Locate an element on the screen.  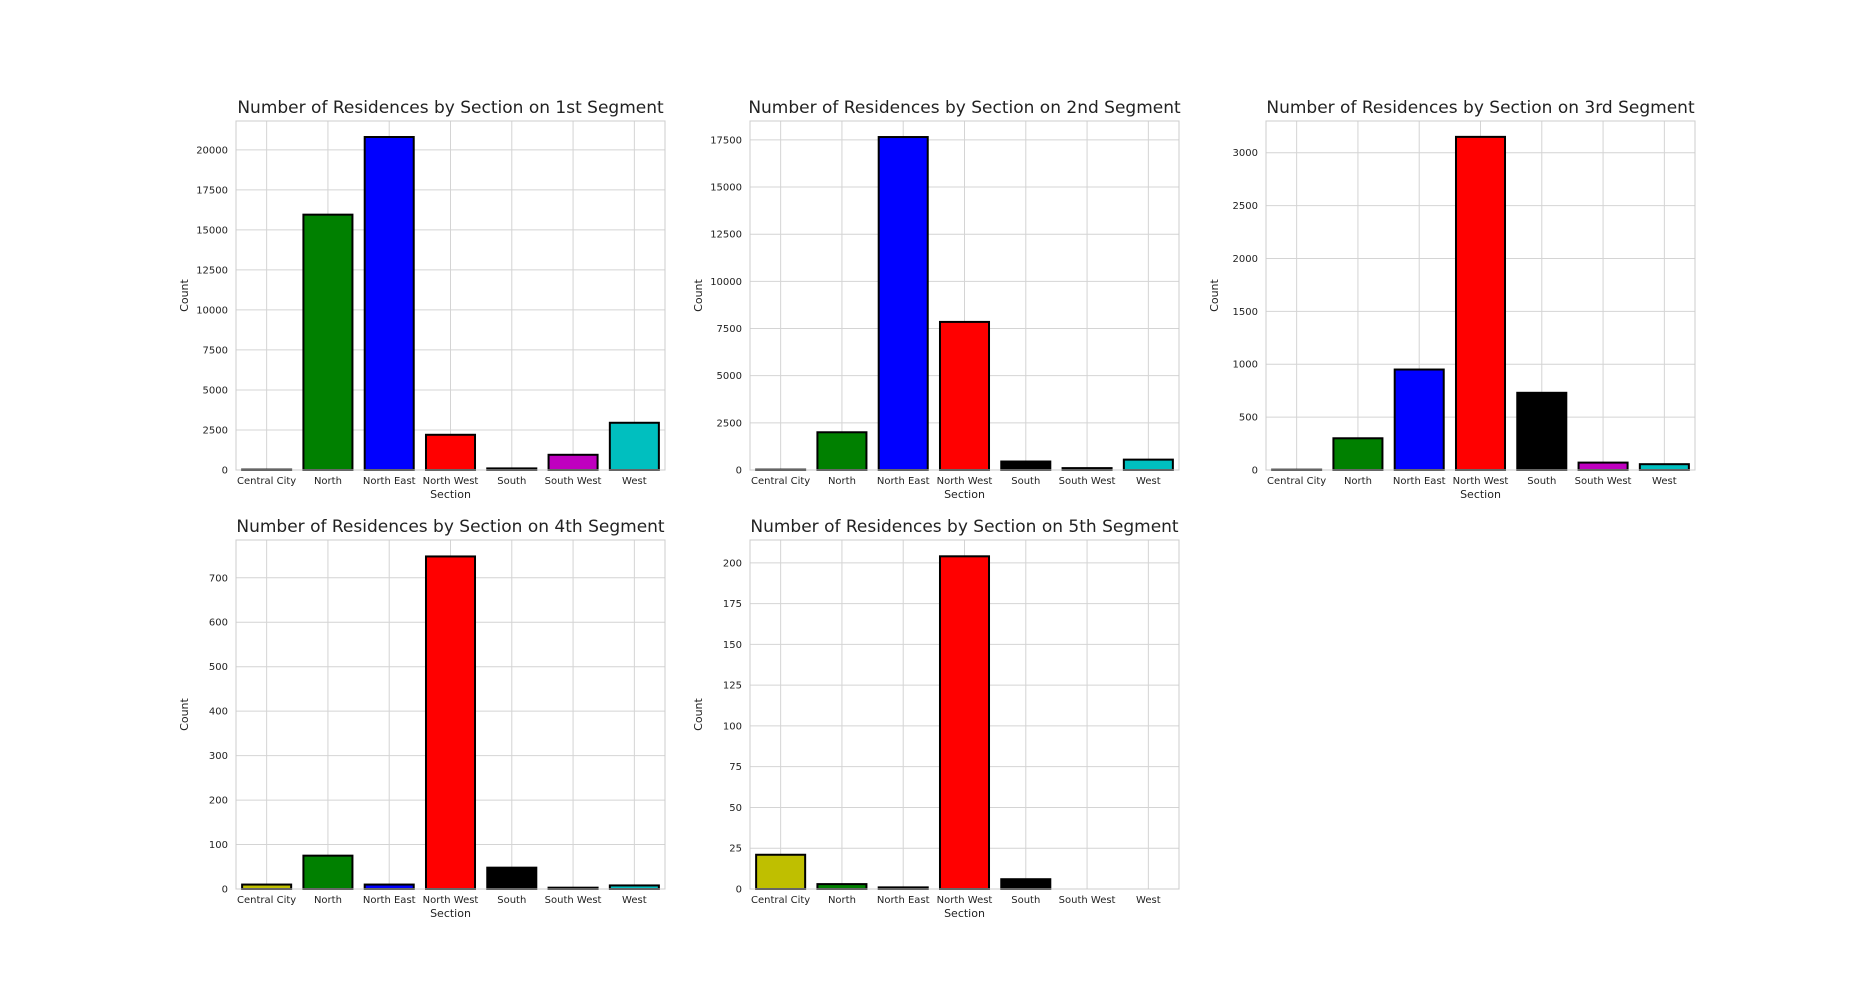
y-tick-label: 1500 is located at coordinates (1245, 312).